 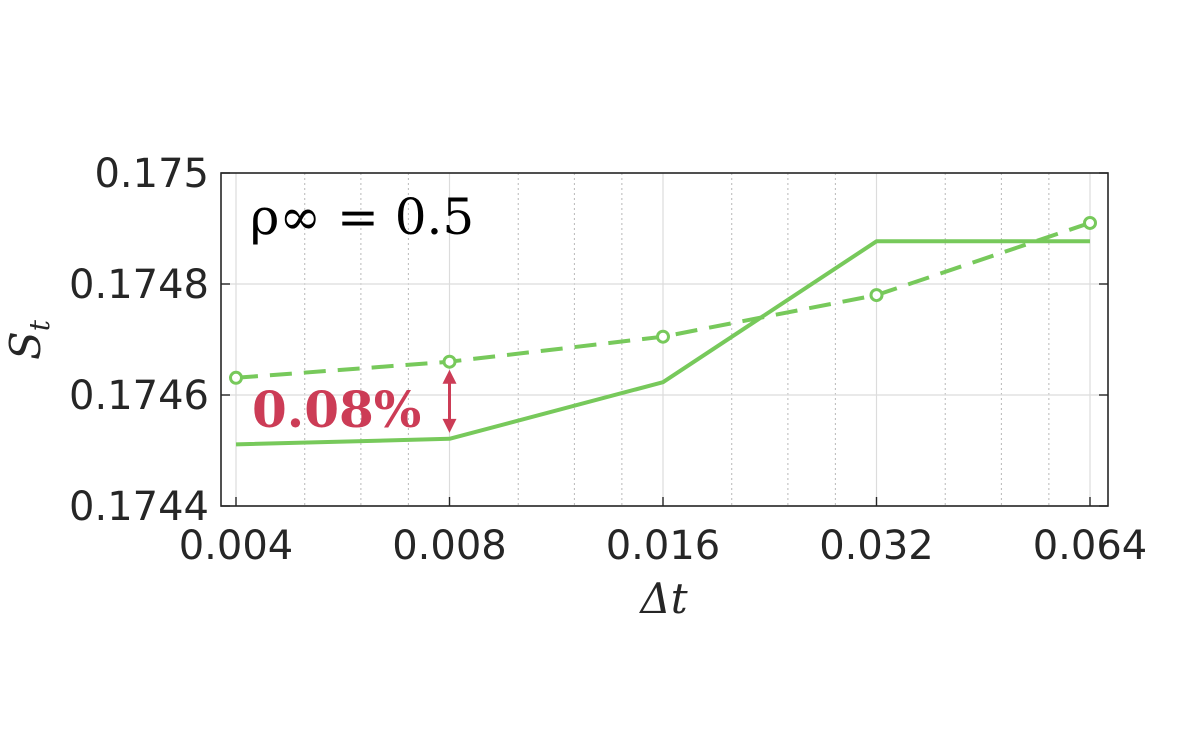 I want to click on y-tick-label: 0.1744, so click(x=139, y=507).